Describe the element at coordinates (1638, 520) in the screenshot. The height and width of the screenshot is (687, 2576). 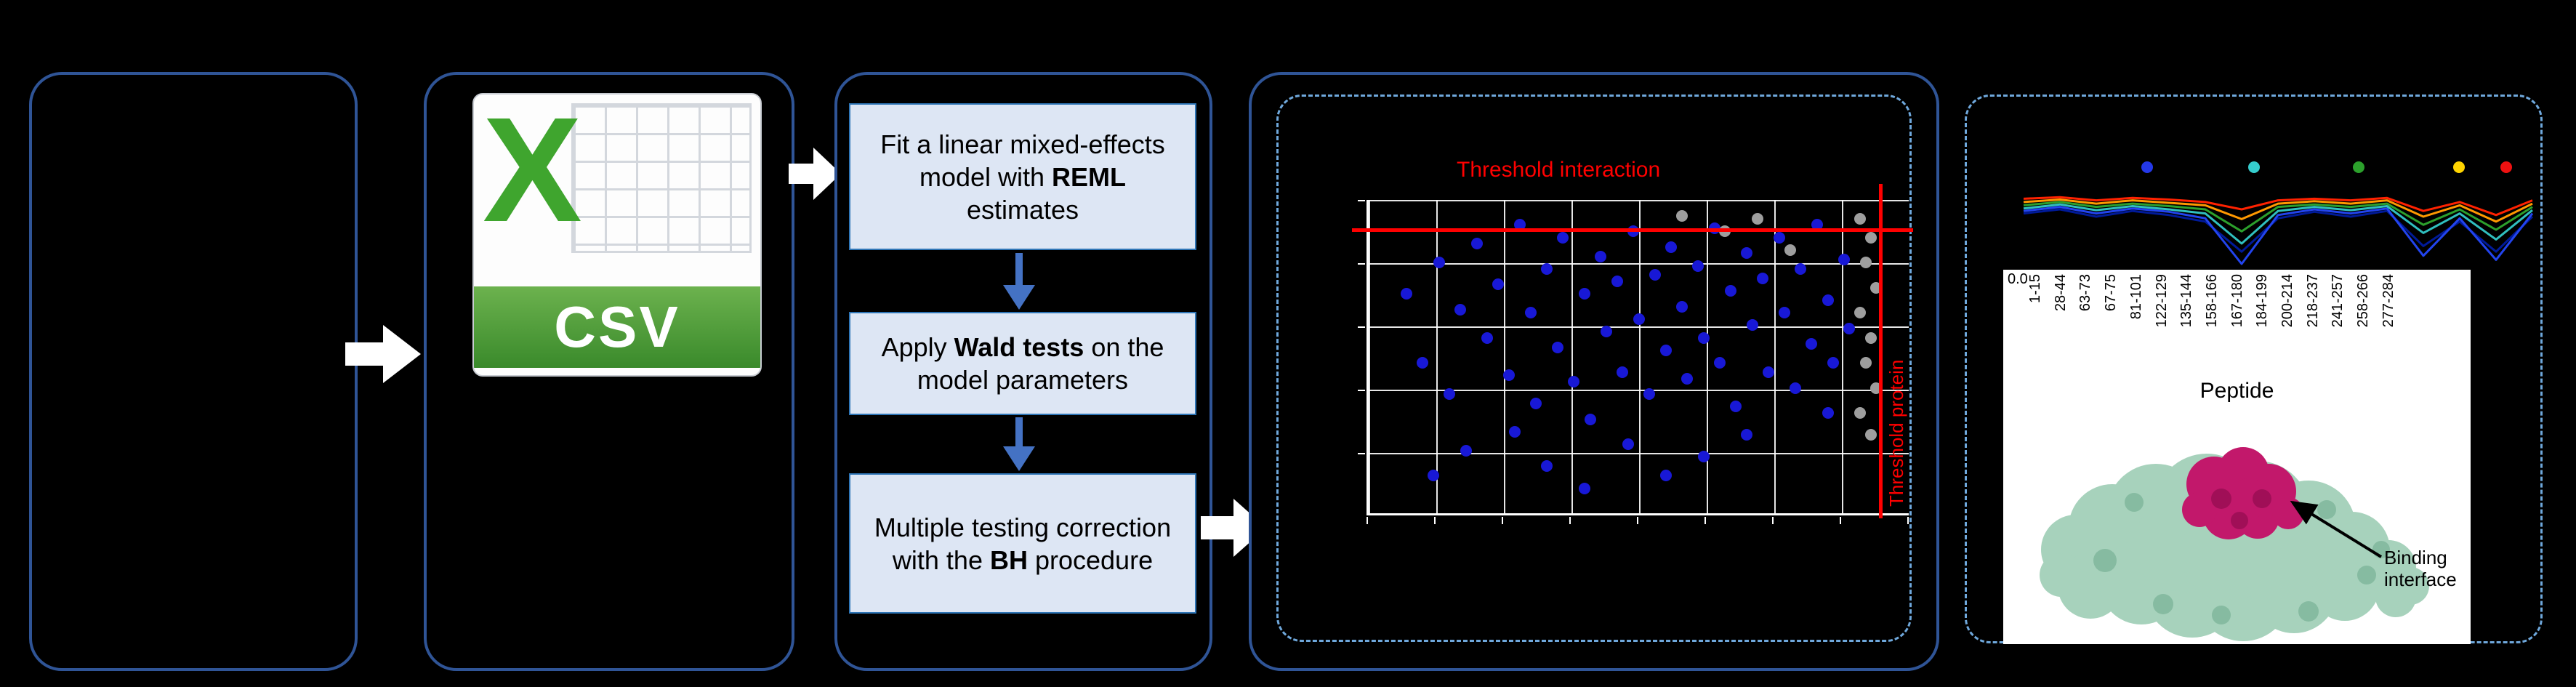
I see `volcano-x-ticks` at that location.